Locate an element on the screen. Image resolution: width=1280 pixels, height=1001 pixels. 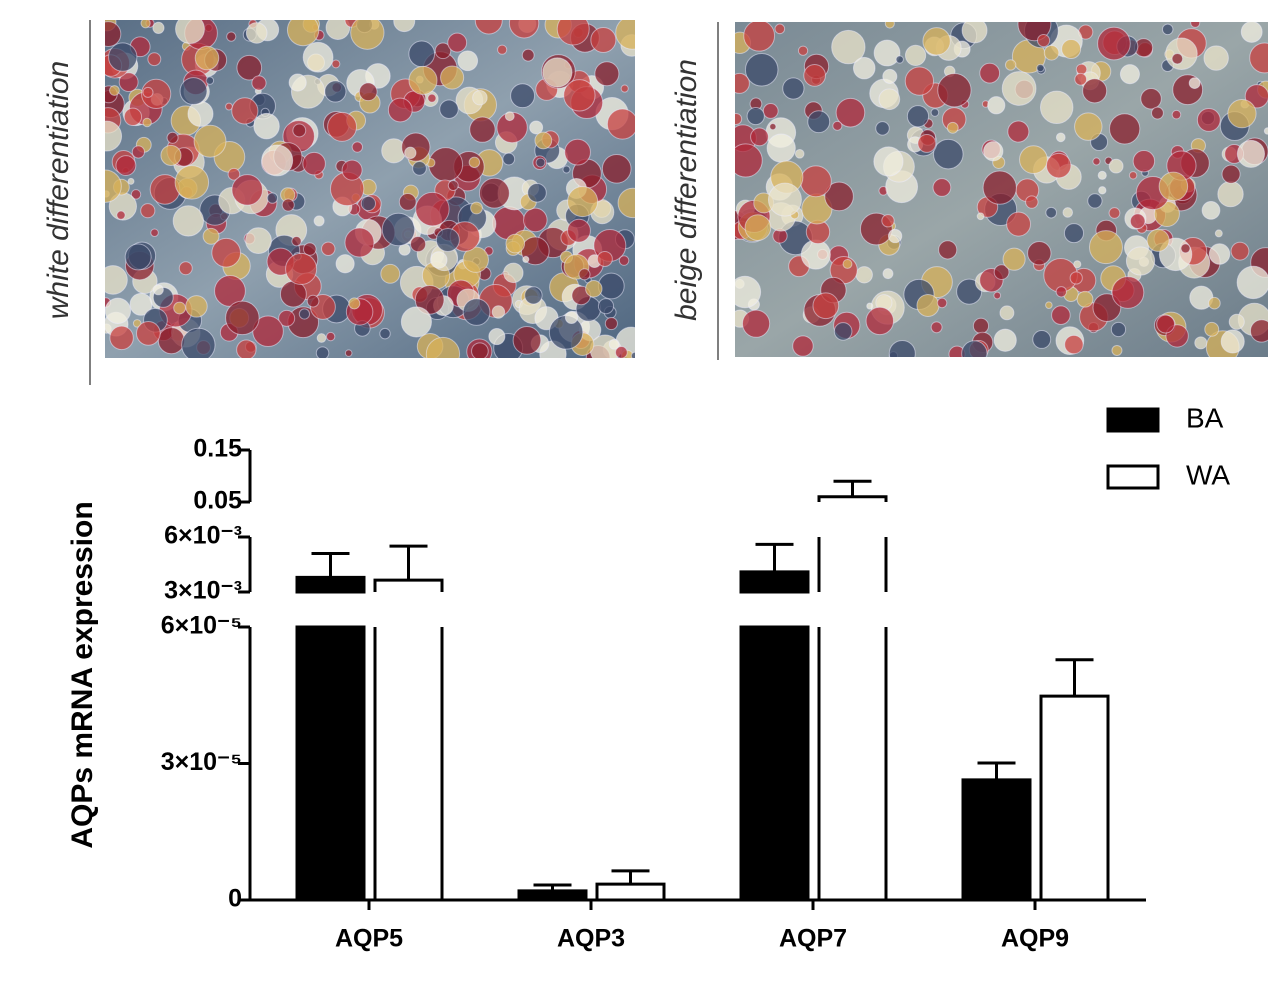
y-tick-label: 3×10⁻⁵ is located at coordinates (201, 762).